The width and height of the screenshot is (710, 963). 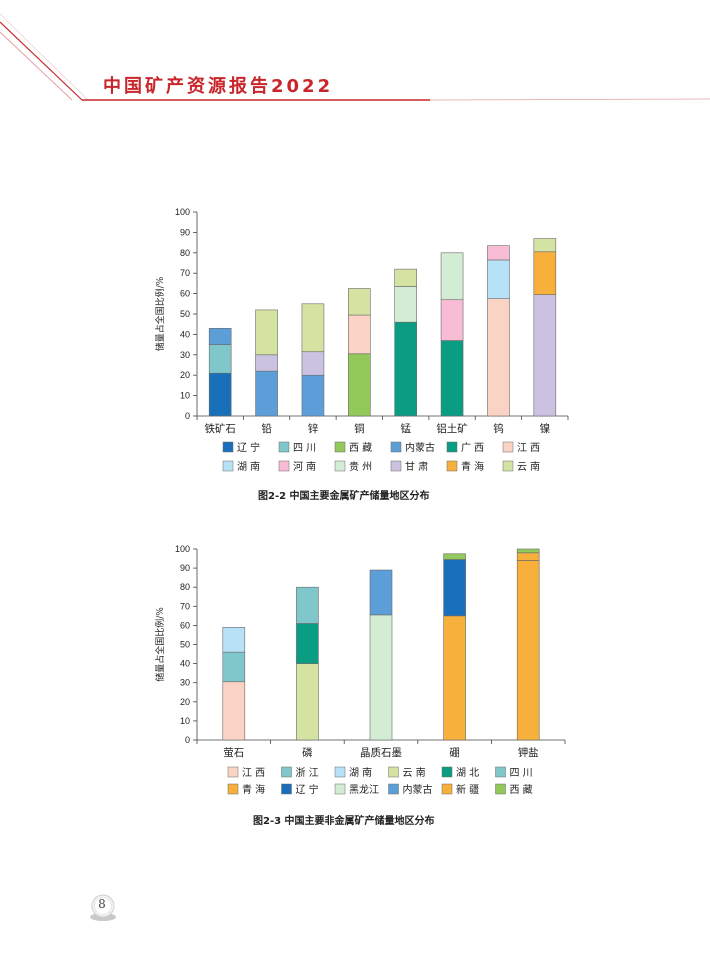 I want to click on page-number-badge, so click(x=103, y=907).